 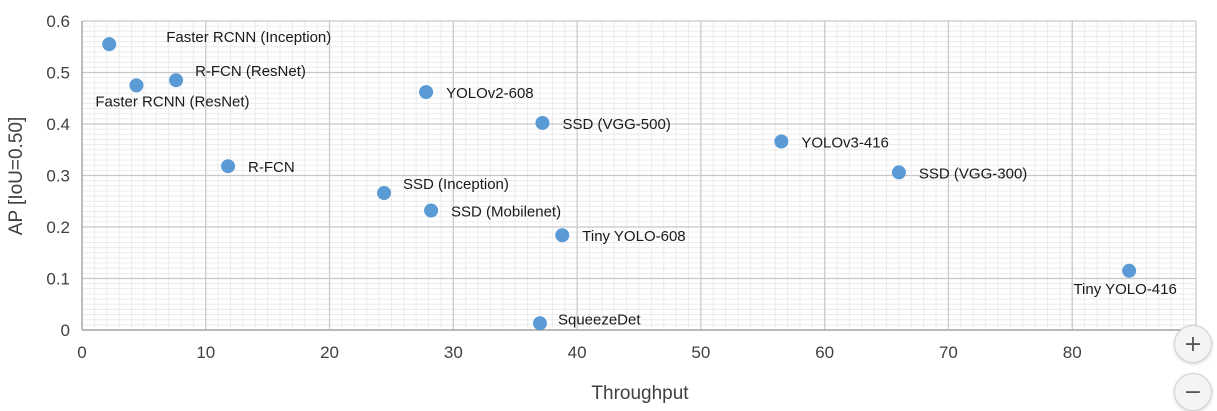 What do you see at coordinates (329, 352) in the screenshot?
I see `x-tick-label: 20` at bounding box center [329, 352].